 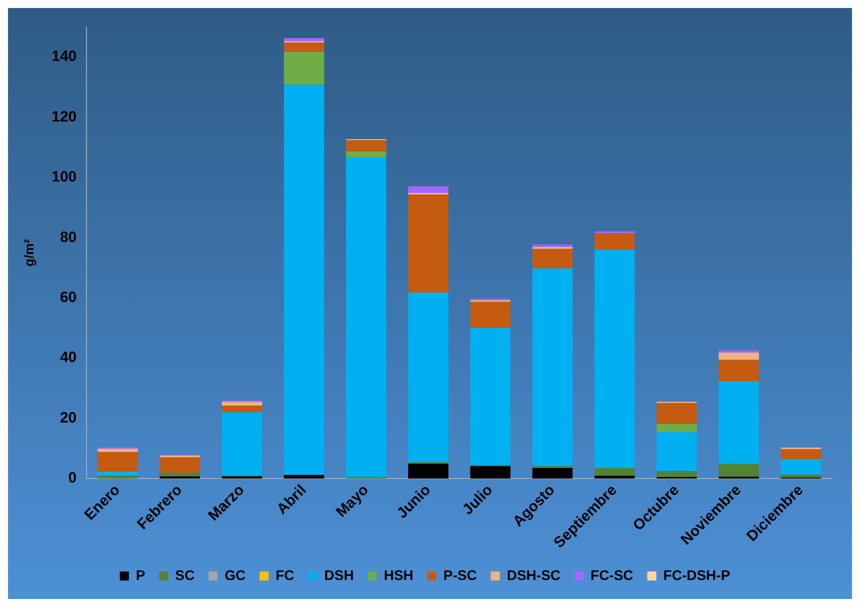 What do you see at coordinates (64, 177) in the screenshot?
I see `y-tick-label: 100` at bounding box center [64, 177].